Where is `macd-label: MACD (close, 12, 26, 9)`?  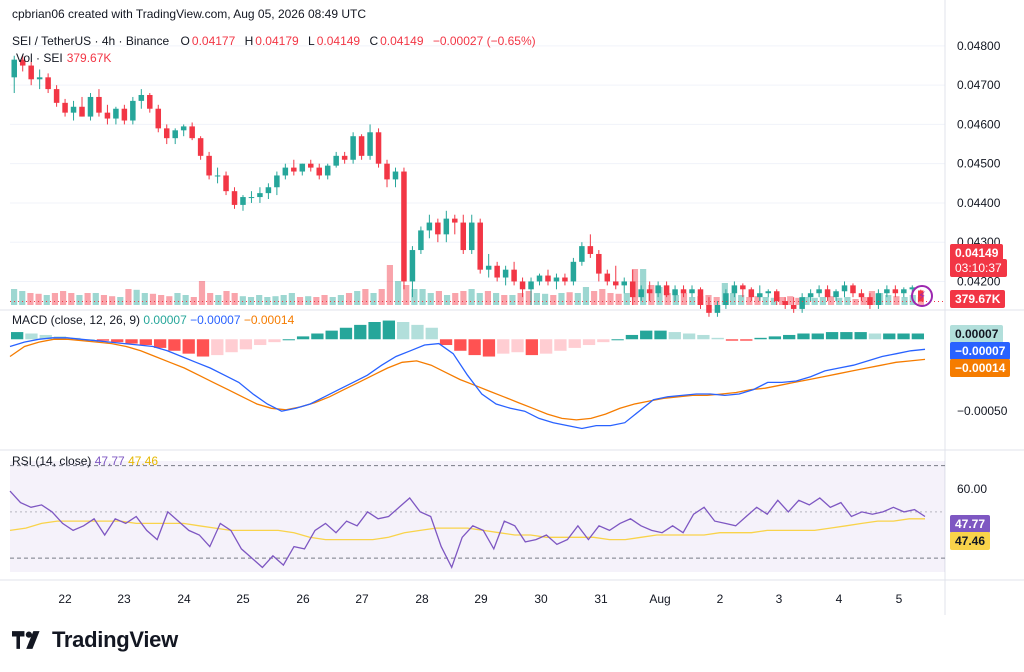 macd-label: MACD (close, 12, 26, 9) is located at coordinates (76, 320).